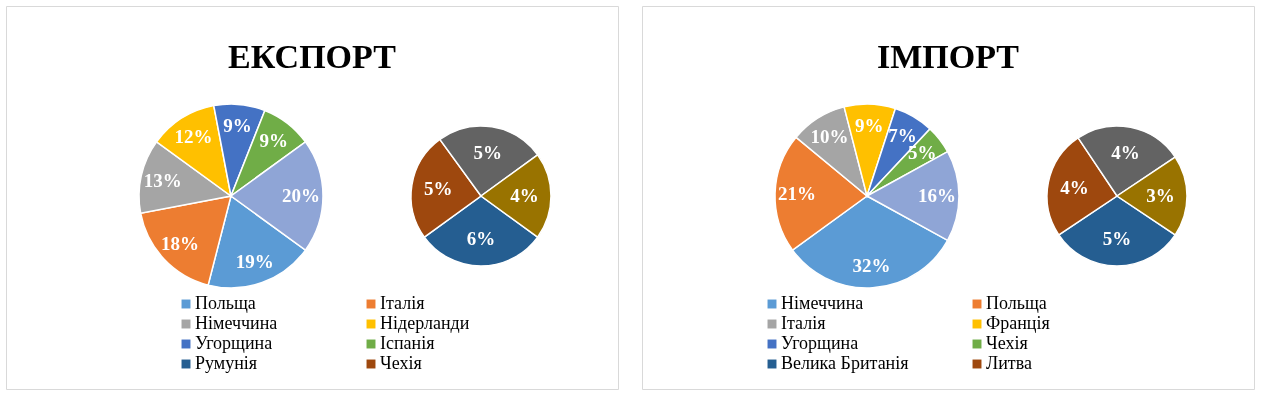 The image size is (1269, 400). I want to click on data-label: 3%, so click(1160, 195).